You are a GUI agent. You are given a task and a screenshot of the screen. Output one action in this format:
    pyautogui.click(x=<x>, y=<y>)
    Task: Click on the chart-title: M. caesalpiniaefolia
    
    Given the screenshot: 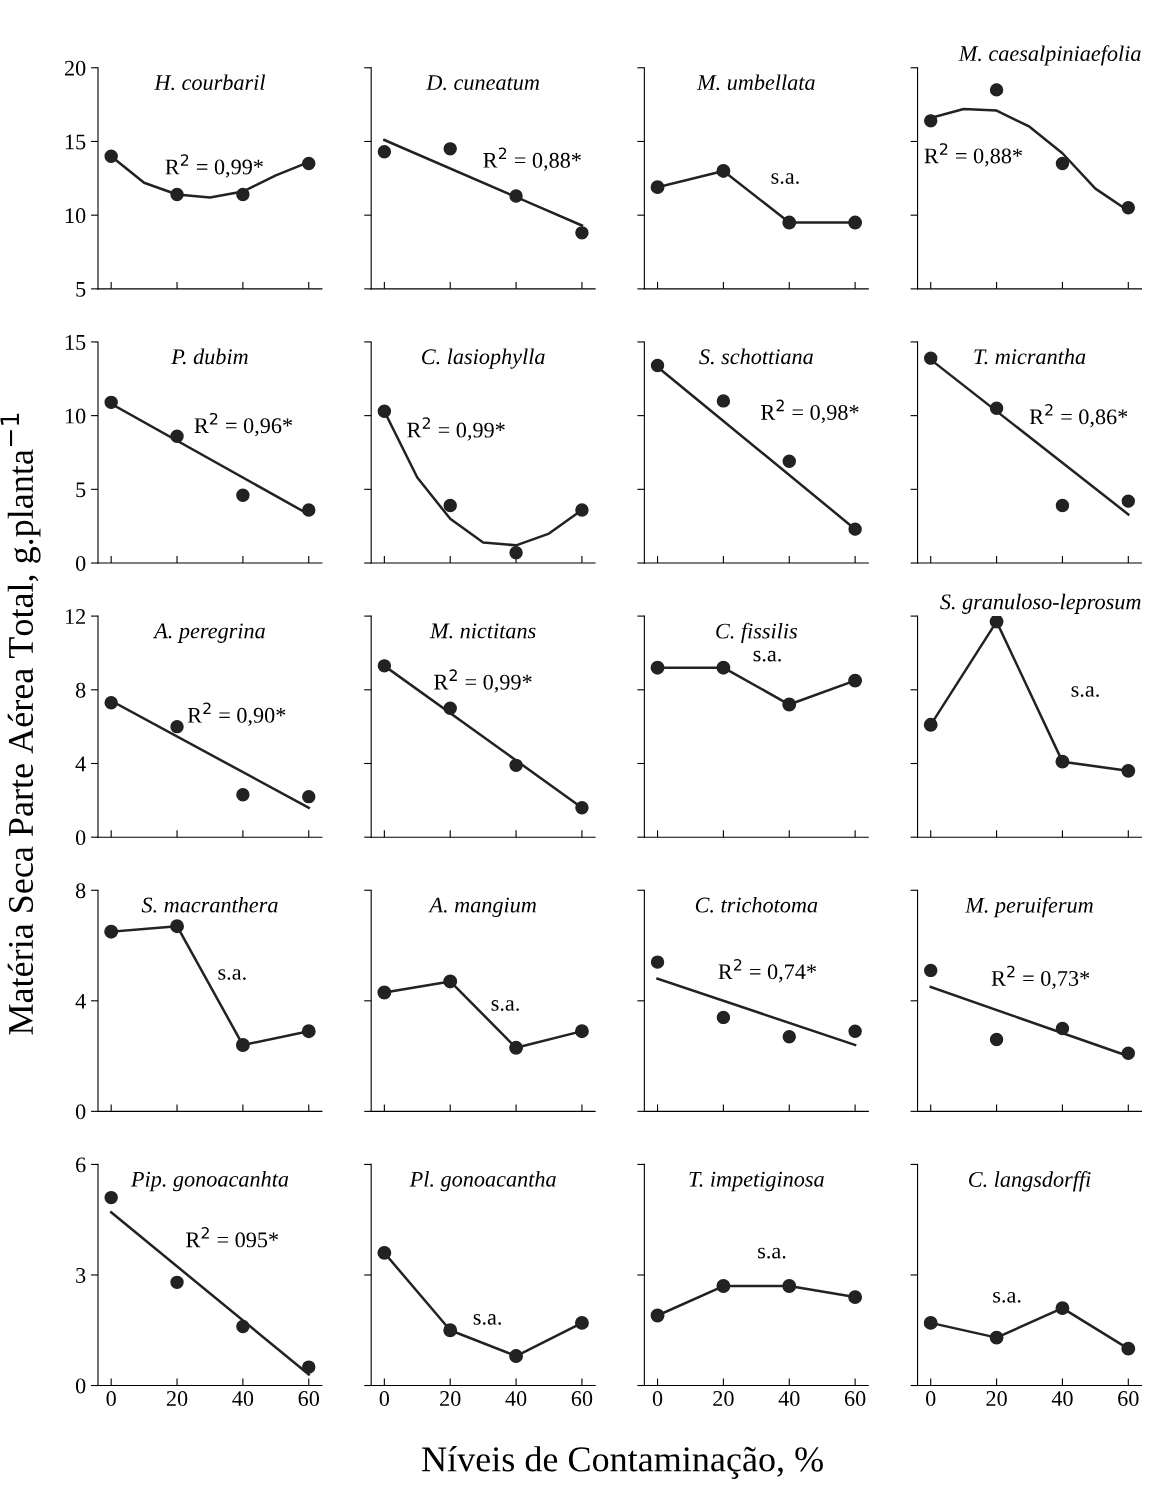 What is the action you would take?
    pyautogui.click(x=1049, y=55)
    